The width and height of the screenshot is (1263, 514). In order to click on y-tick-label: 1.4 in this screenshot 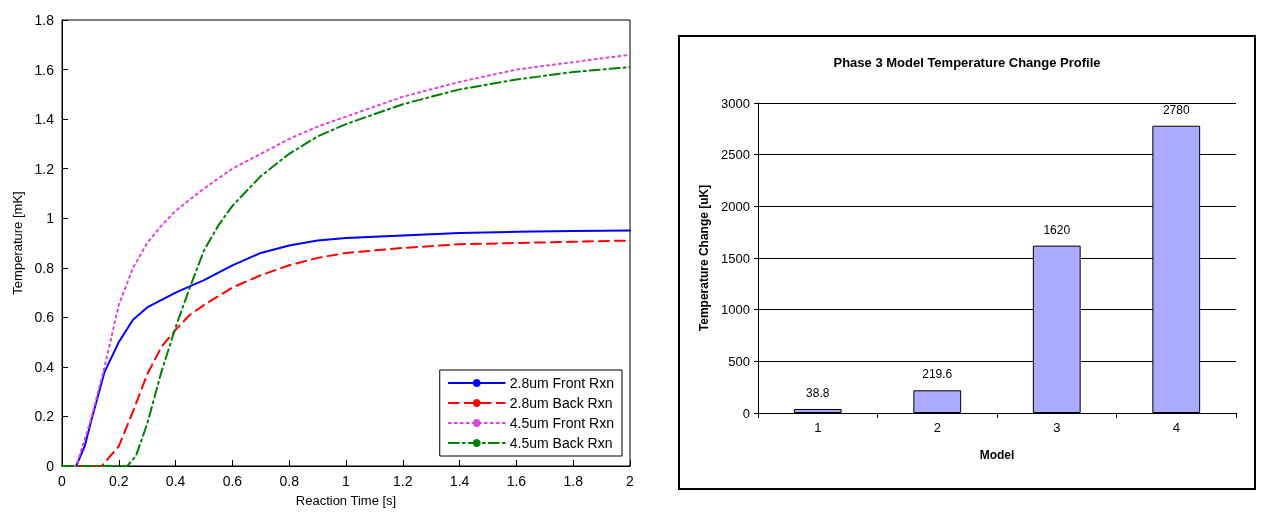, I will do `click(44, 119)`.